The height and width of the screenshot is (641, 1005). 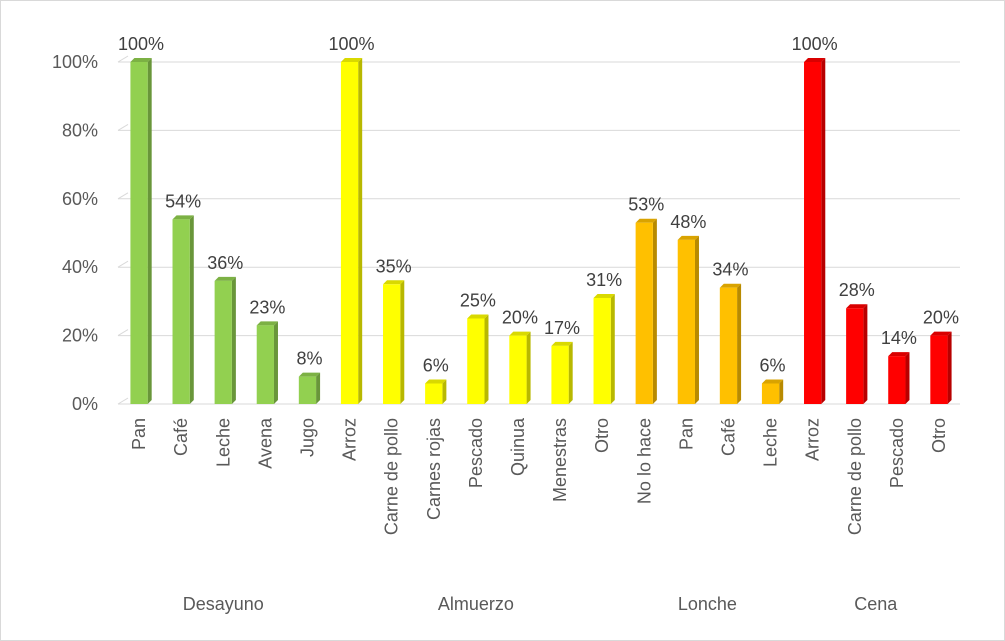 I want to click on group-label: Desayuno, so click(x=223, y=604).